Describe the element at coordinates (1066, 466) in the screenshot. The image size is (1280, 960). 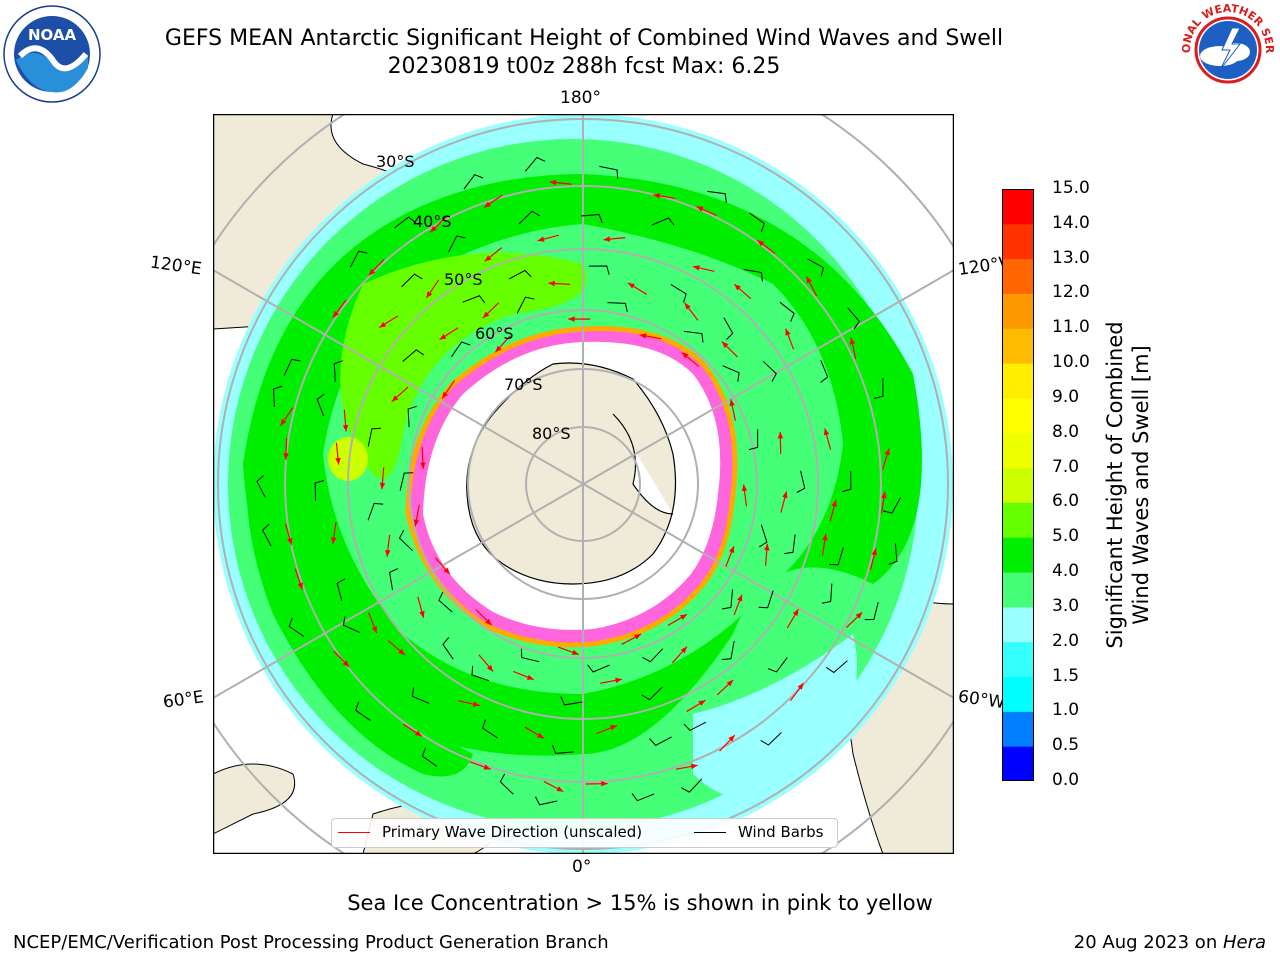
I see `colorbar-tick-label: 7.0` at that location.